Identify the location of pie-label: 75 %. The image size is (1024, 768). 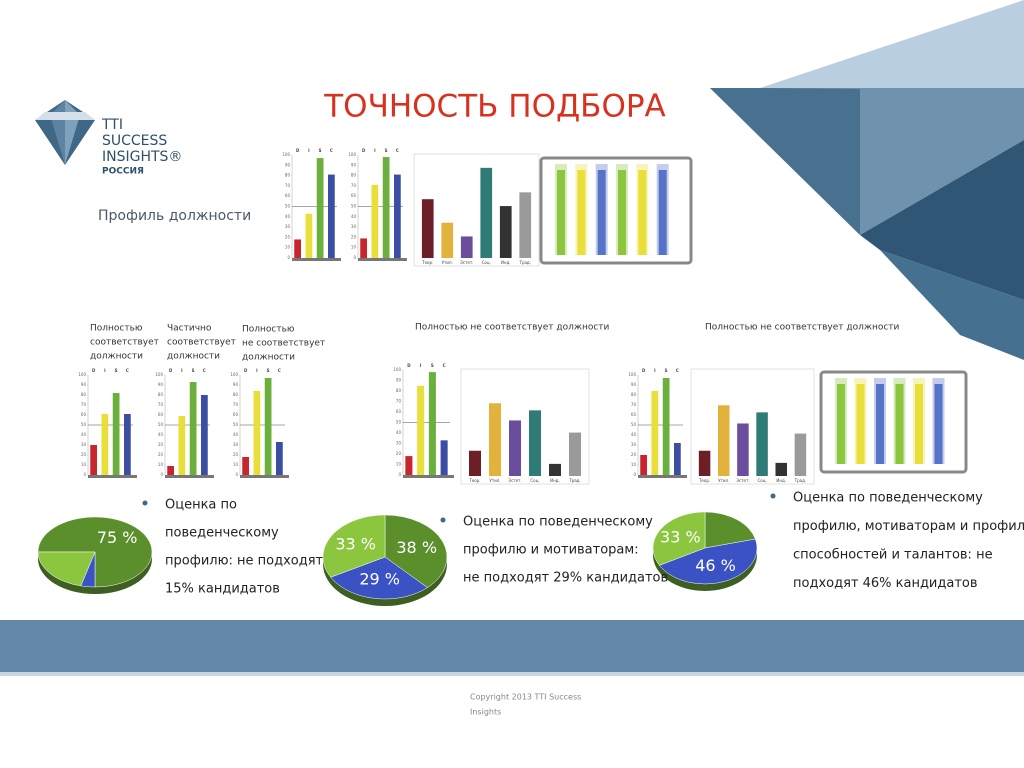
(117, 537).